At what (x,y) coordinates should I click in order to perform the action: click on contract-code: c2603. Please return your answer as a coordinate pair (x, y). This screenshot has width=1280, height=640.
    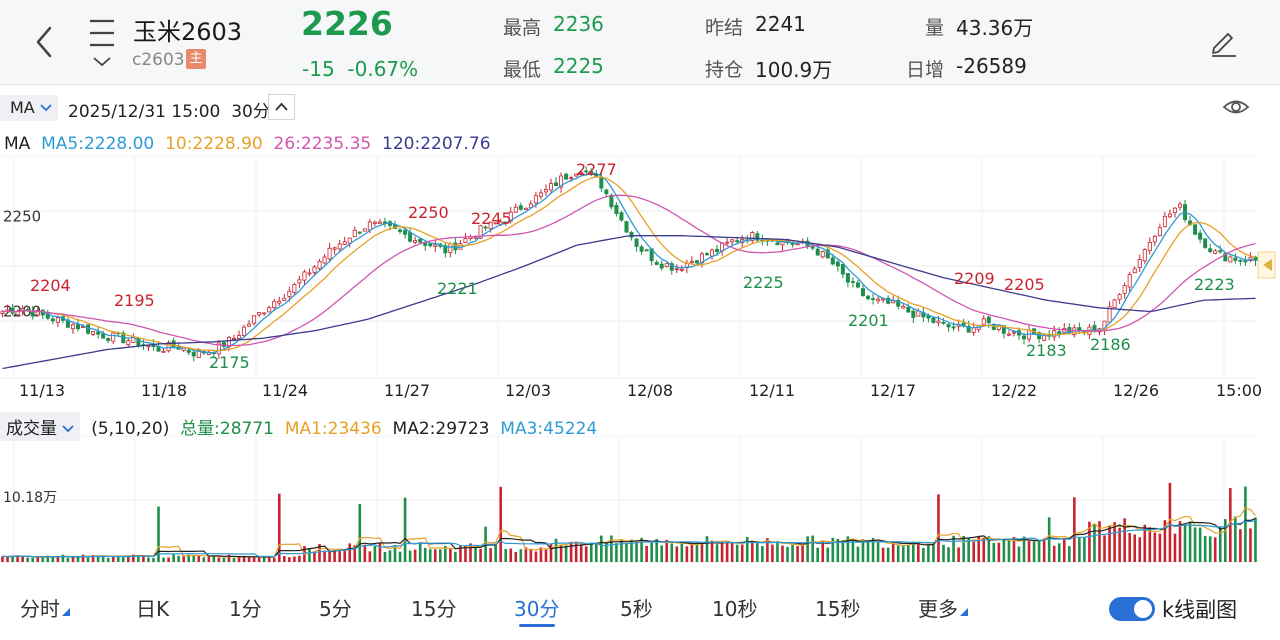
    Looking at the image, I should click on (158, 60).